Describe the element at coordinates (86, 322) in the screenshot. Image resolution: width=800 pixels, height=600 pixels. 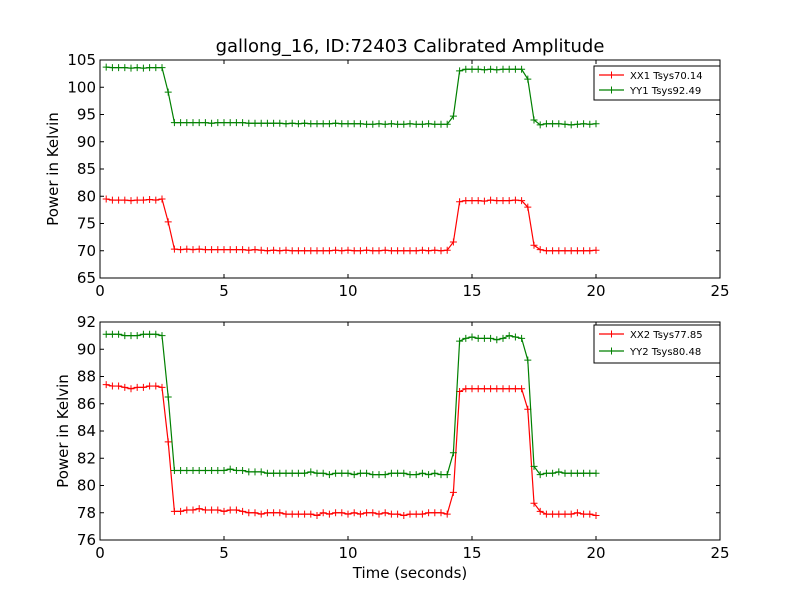
I see `y-tick-label: 92` at that location.